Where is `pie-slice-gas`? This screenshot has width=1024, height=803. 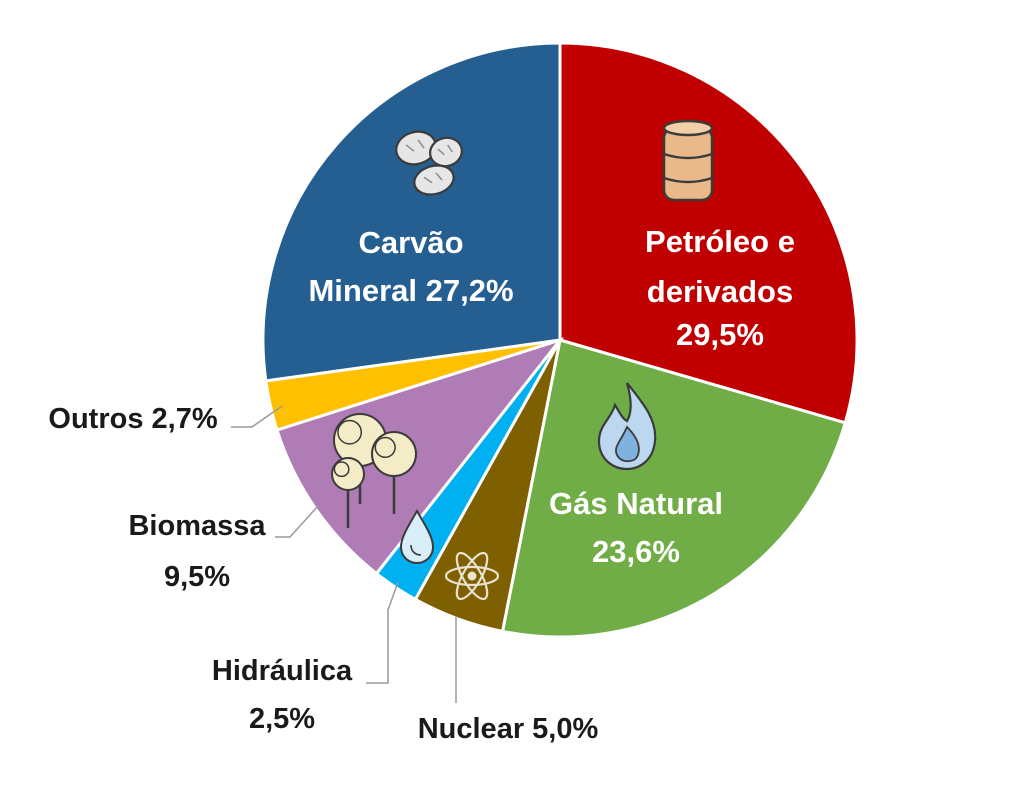
pie-slice-gas is located at coordinates (674, 488).